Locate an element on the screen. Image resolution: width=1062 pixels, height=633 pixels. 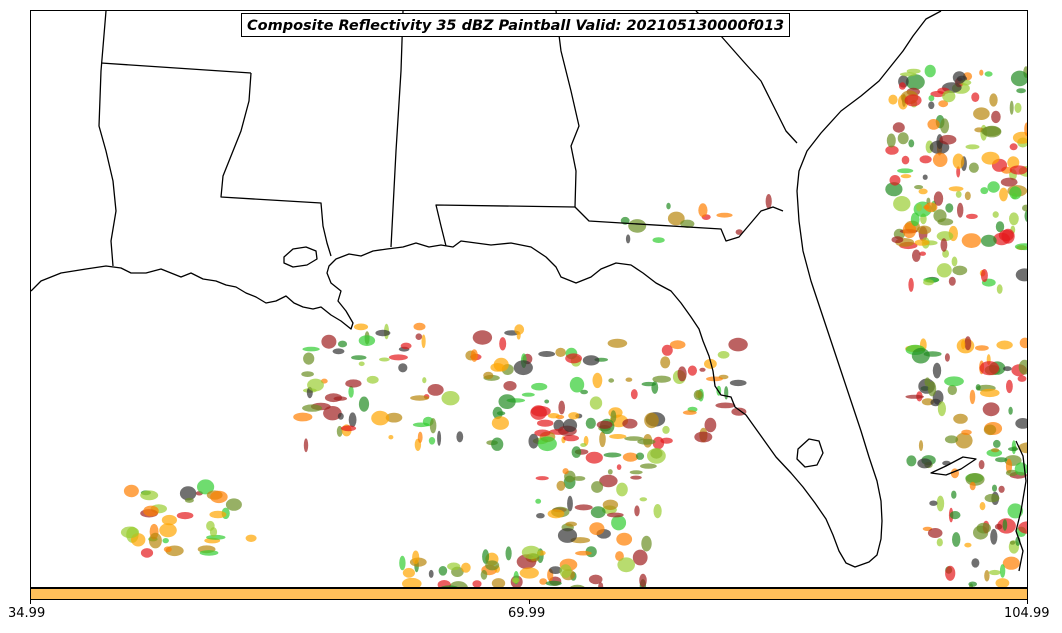
florida-keys is located at coordinates (953, 466).